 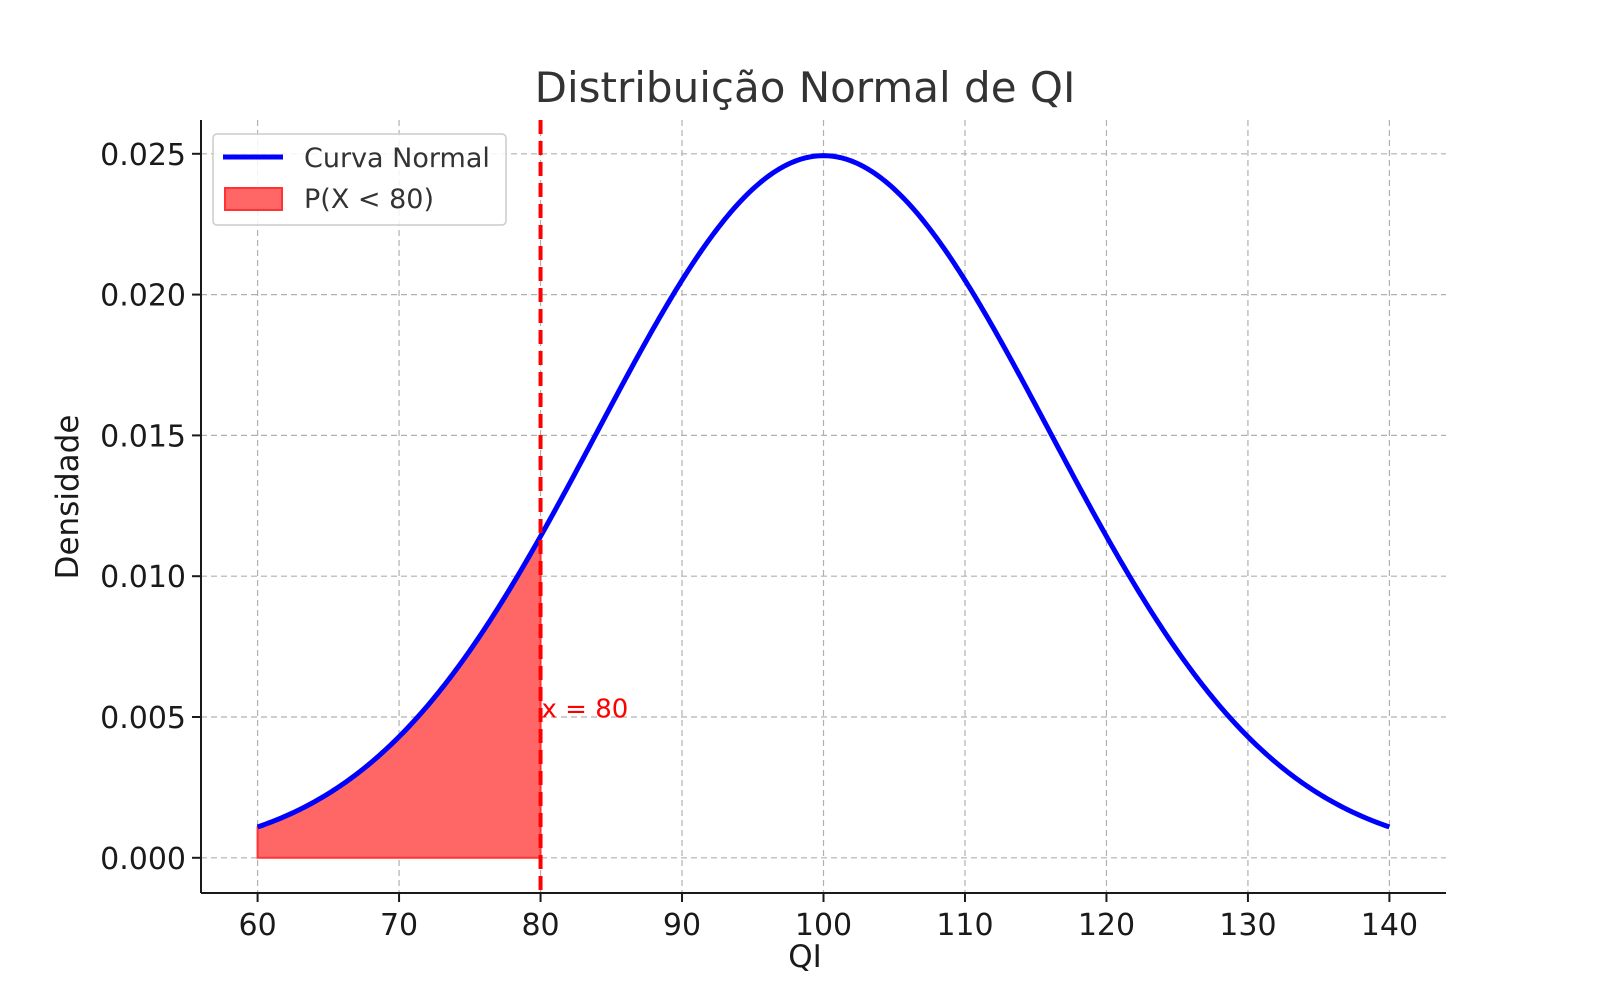 I want to click on y-tick-label: 0.010, so click(x=143, y=577).